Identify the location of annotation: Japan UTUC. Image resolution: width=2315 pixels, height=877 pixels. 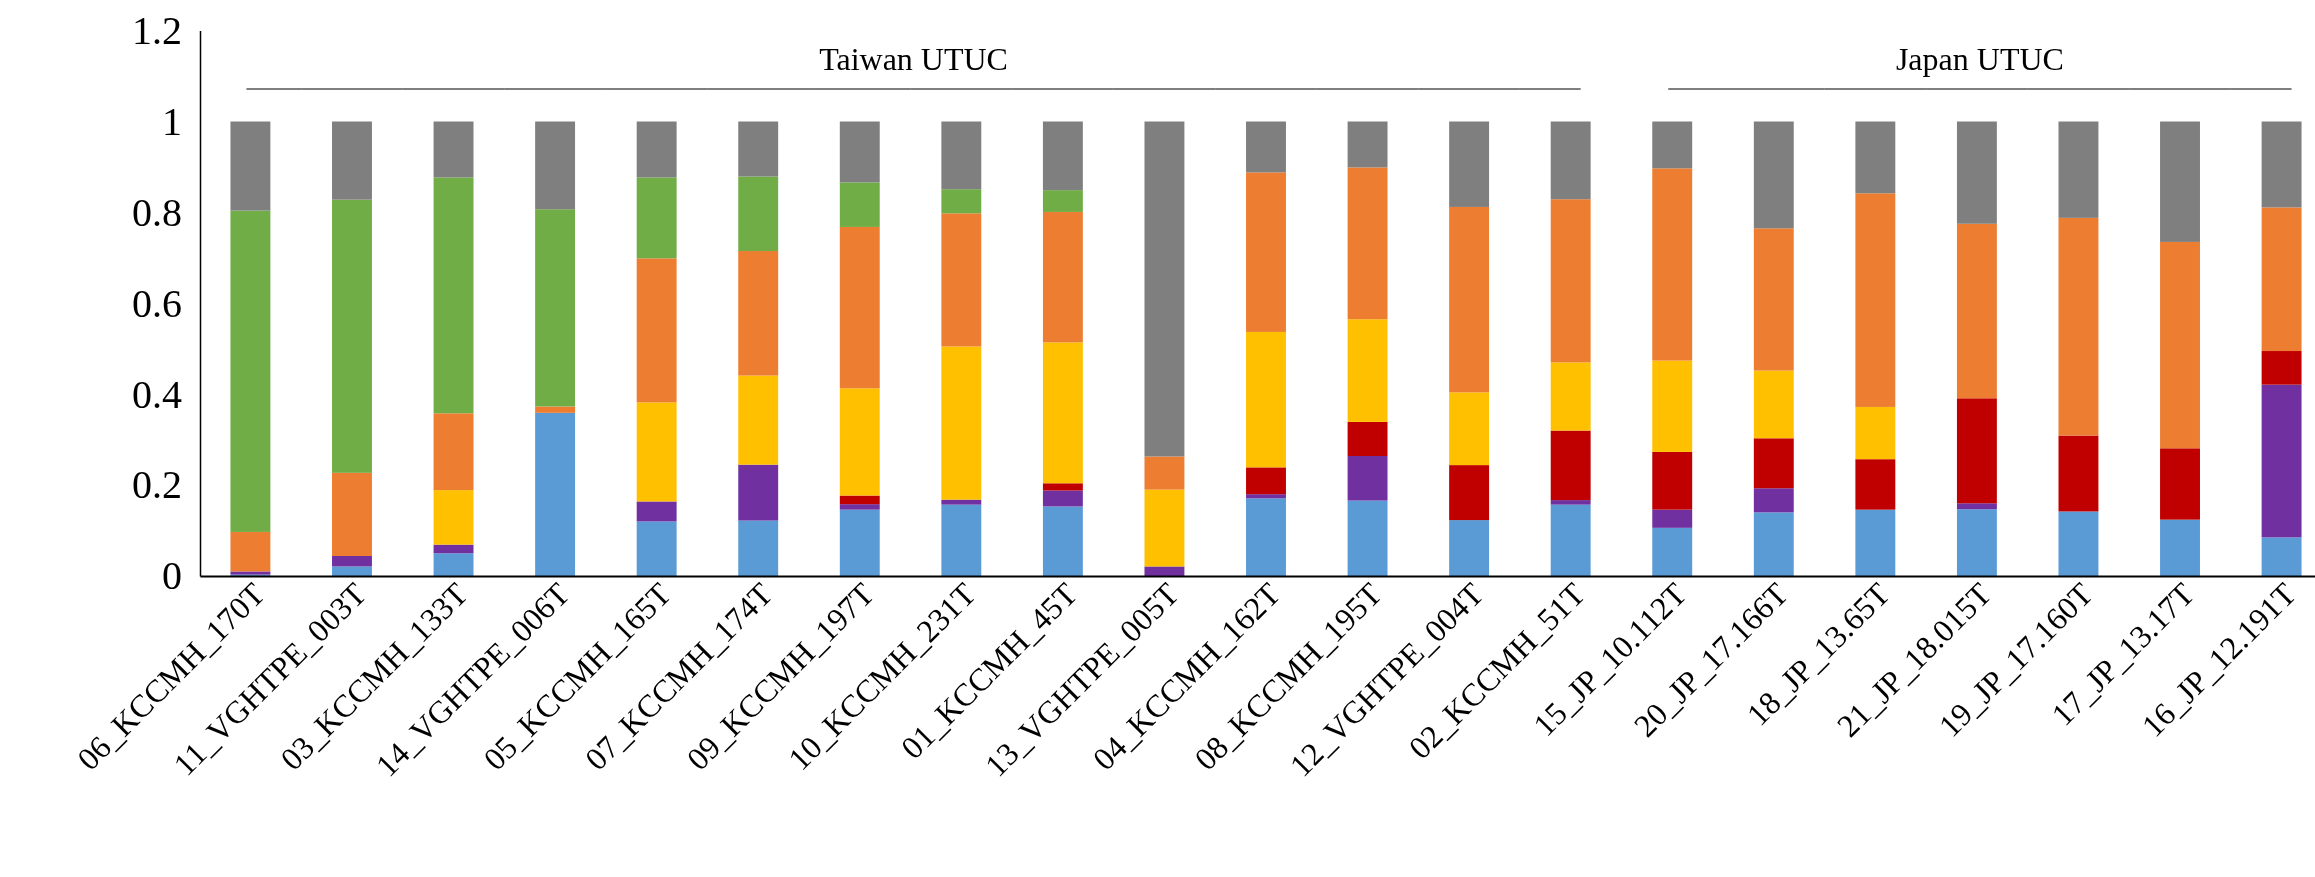
(1979, 59).